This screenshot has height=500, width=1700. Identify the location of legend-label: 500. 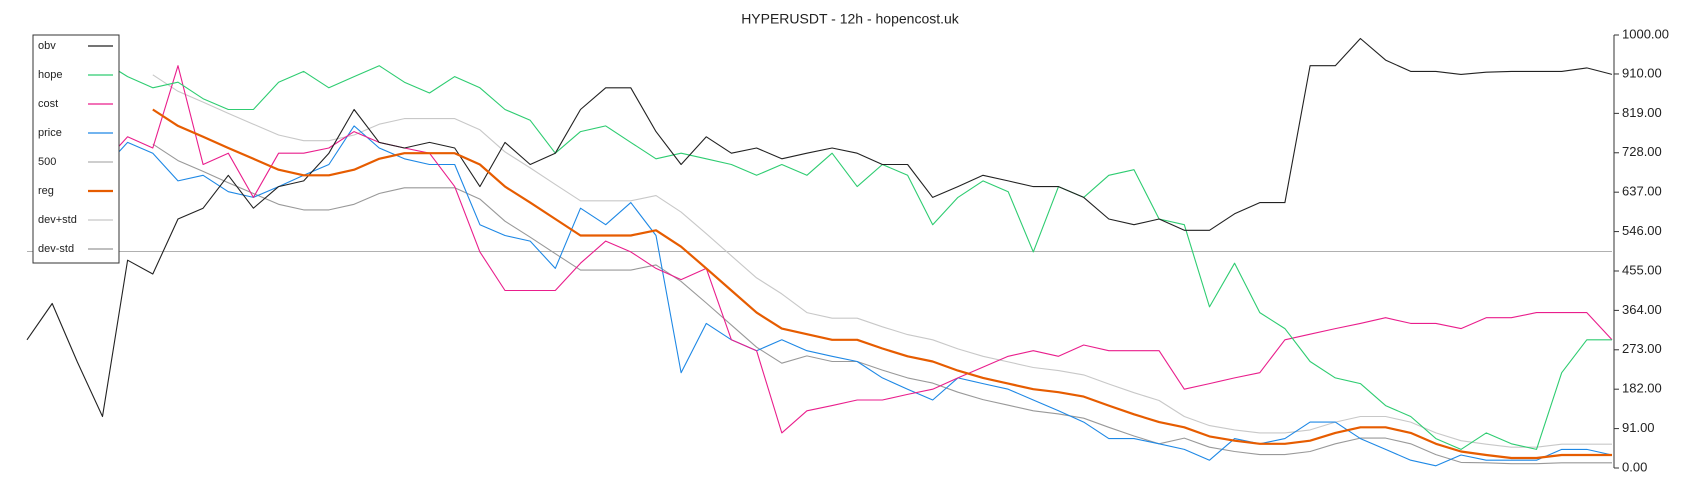
(47, 162).